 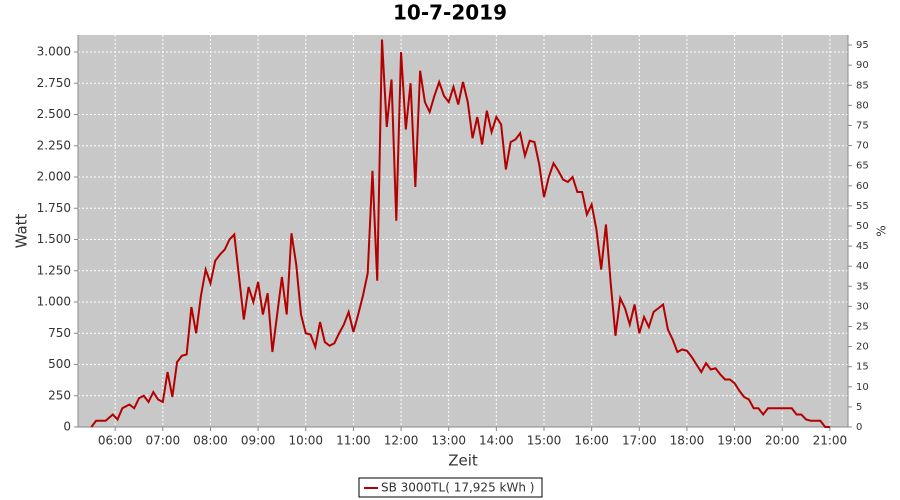 I want to click on x-tick-label: 09:00, so click(x=258, y=441).